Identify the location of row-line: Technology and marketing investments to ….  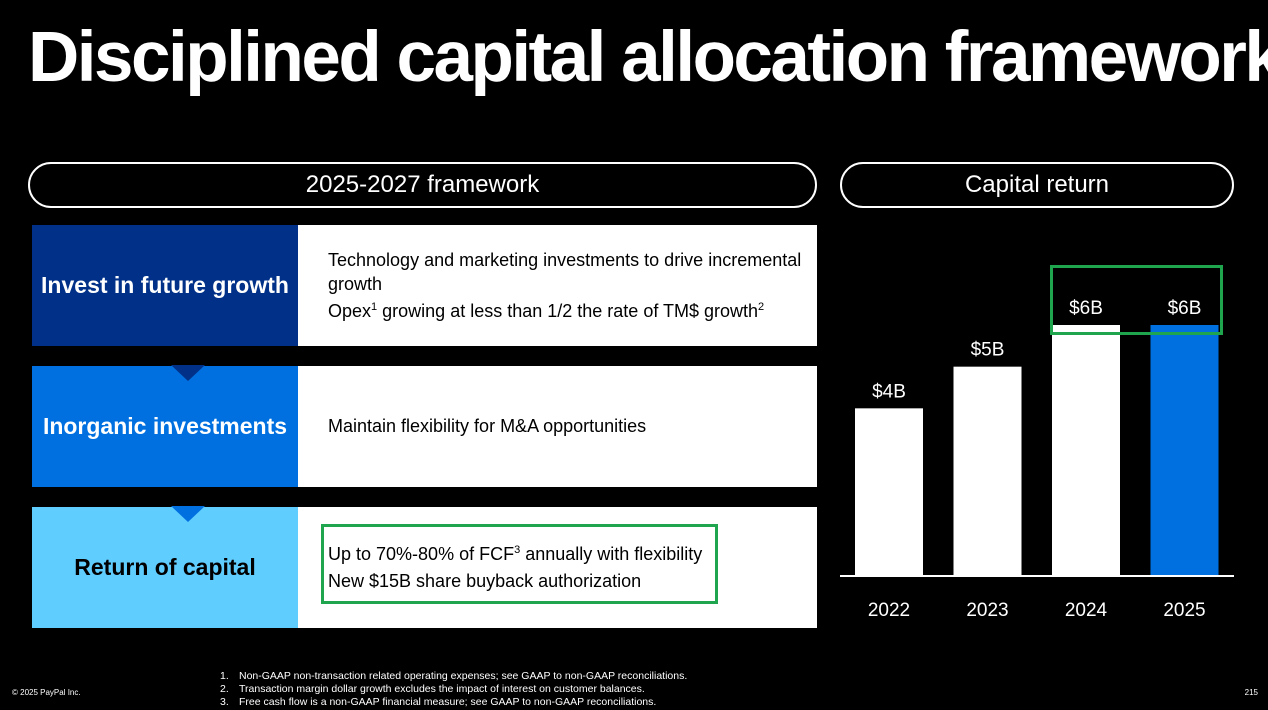
(565, 272).